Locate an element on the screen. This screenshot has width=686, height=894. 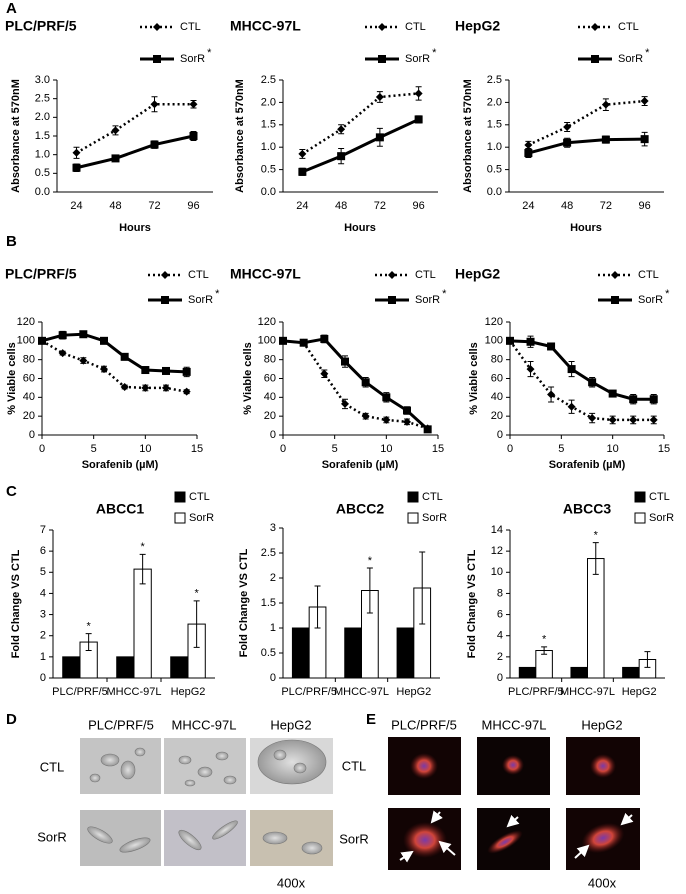
panel-label: A is located at coordinates (11, 8).